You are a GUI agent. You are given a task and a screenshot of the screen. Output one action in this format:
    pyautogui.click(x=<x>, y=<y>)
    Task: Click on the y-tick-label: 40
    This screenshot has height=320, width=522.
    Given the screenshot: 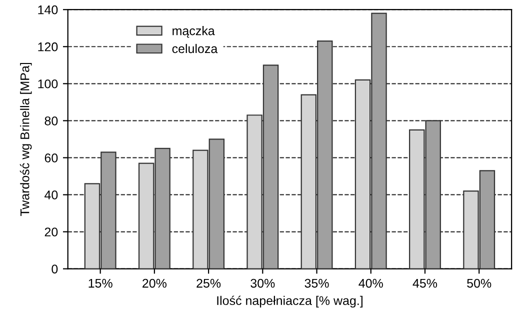 What is the action you would take?
    pyautogui.click(x=51, y=195)
    